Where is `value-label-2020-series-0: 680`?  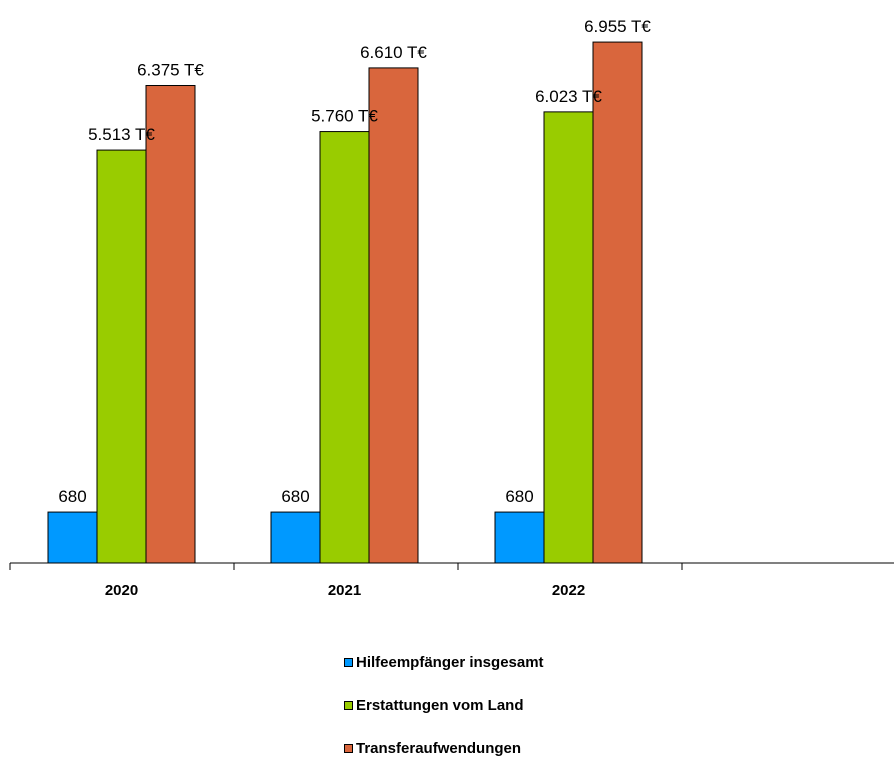 value-label-2020-series-0: 680 is located at coordinates (72, 496).